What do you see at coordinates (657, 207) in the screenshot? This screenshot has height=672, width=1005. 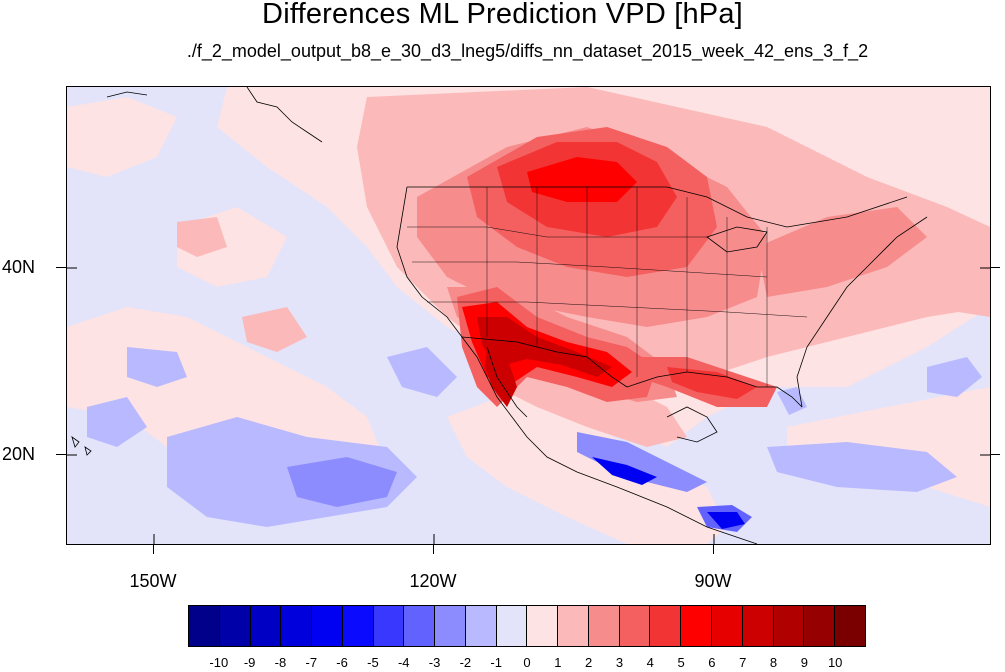 I see `us-canada-border` at bounding box center [657, 207].